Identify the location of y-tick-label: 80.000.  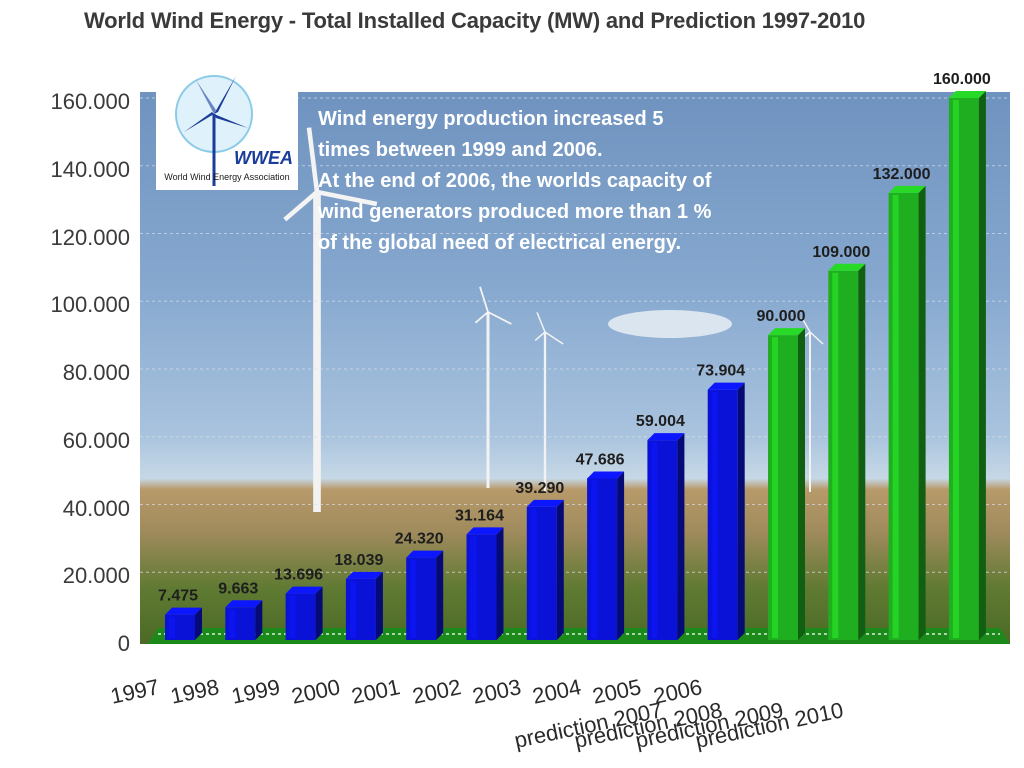
(96, 372).